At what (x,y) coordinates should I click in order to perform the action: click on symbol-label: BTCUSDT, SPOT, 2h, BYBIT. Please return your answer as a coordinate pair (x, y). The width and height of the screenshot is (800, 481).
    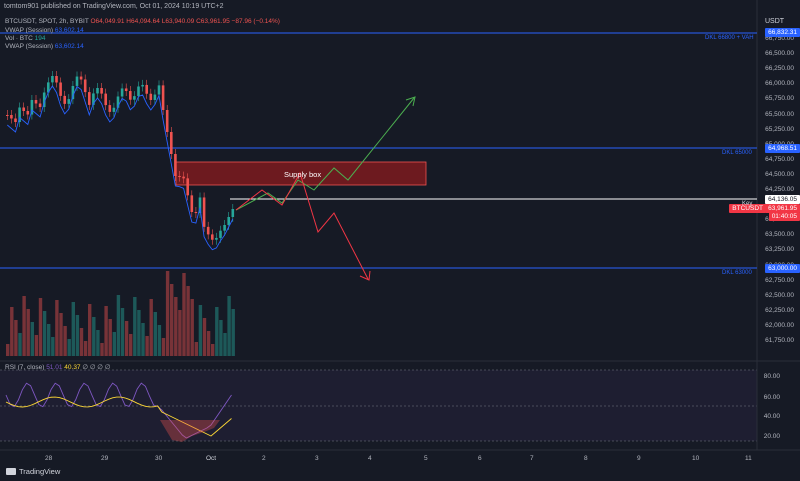
    Looking at the image, I should click on (47, 21).